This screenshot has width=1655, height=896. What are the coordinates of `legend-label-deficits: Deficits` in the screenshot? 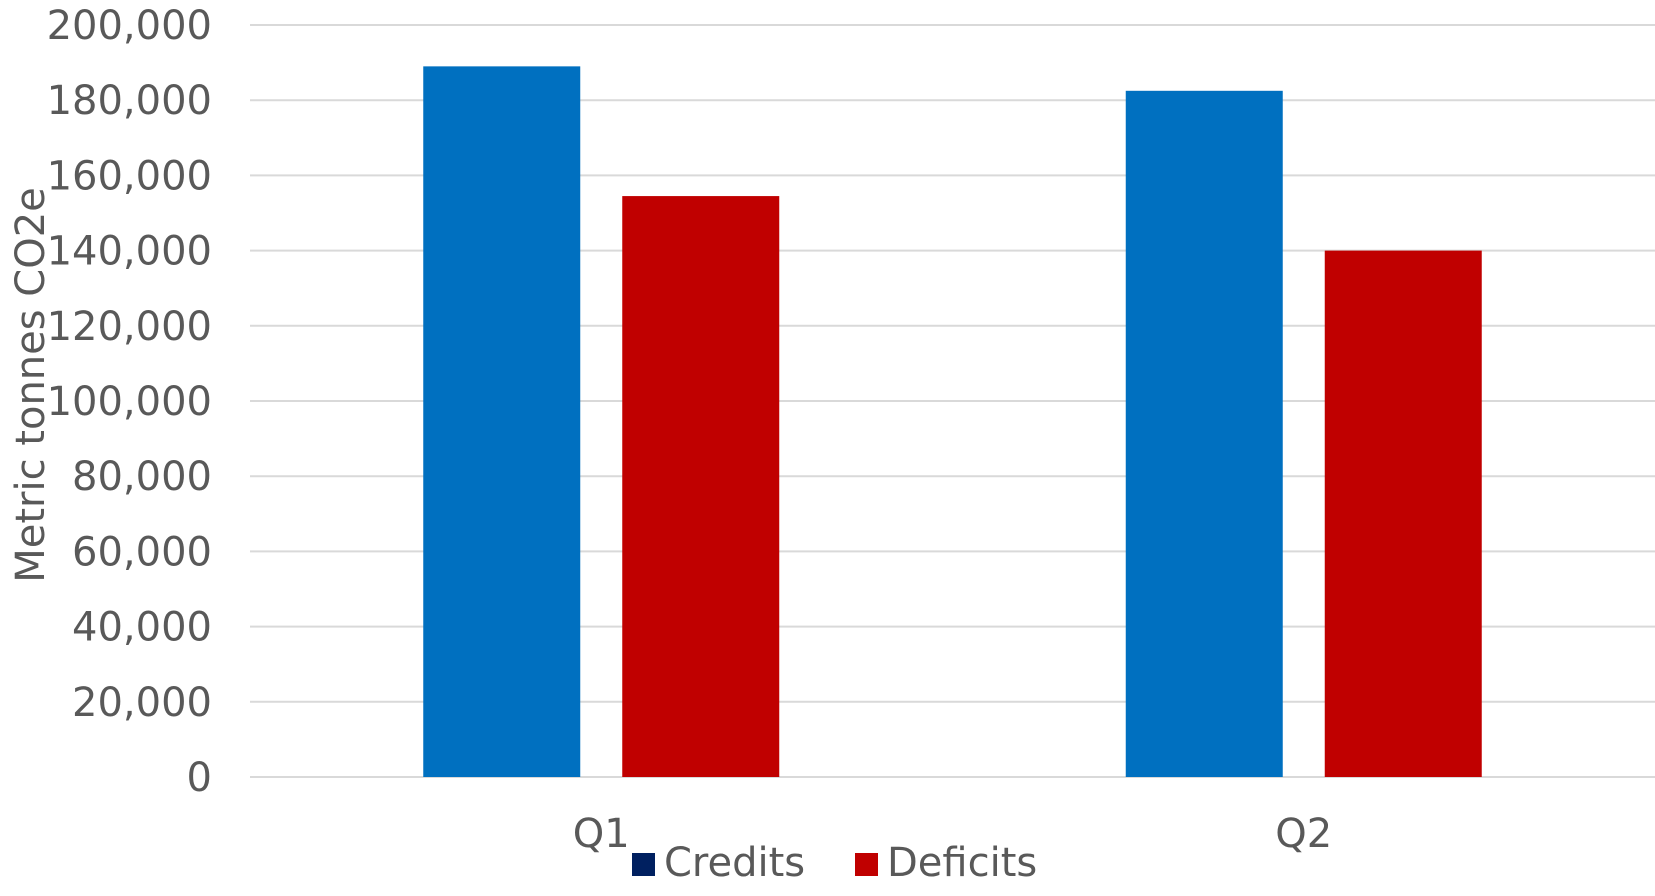 It's located at (962, 863).